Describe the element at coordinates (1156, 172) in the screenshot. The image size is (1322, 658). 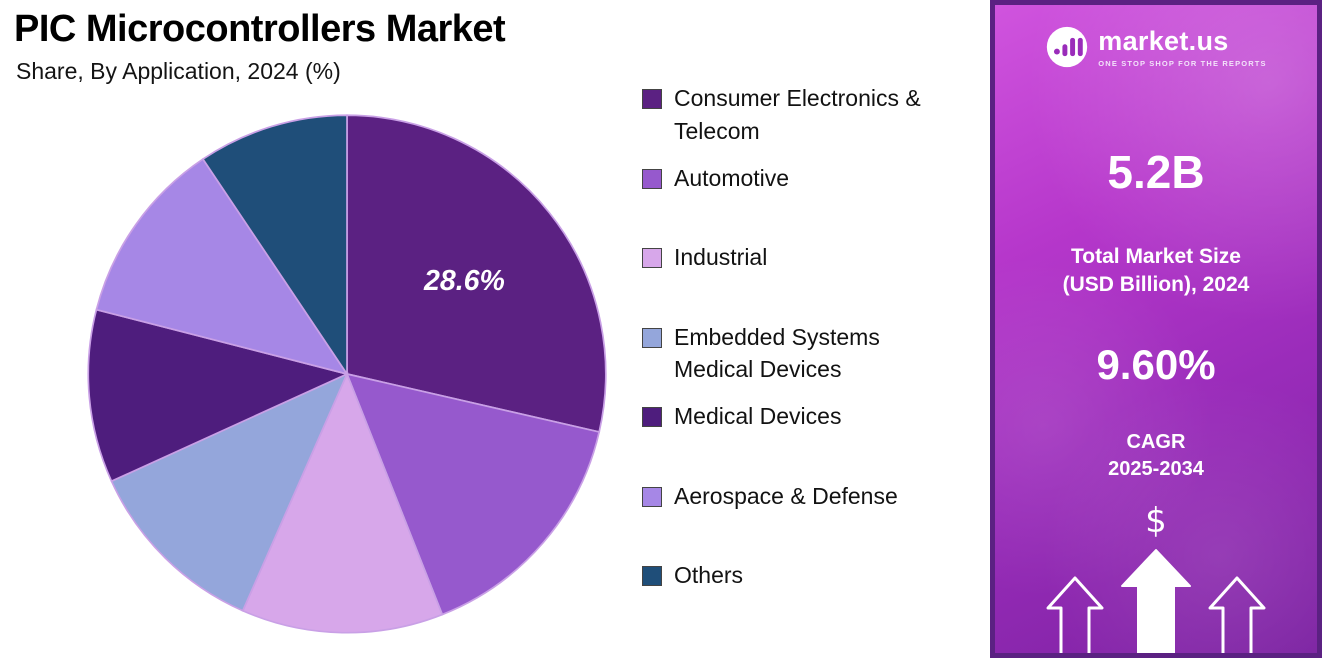
I see `market-size-value: 5.2B` at that location.